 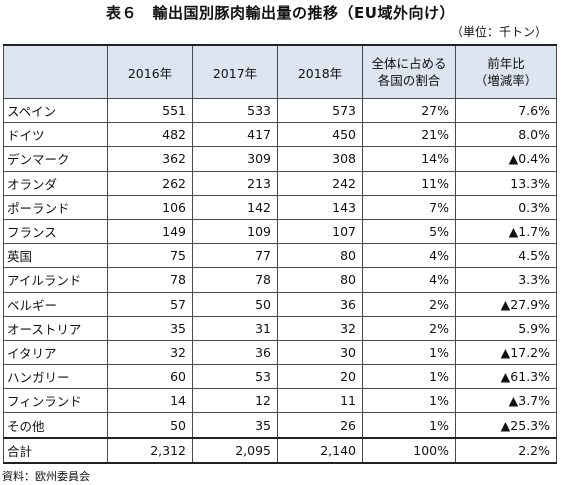 What do you see at coordinates (506, 110) in the screenshot?
I see `yoy-cell: 7.6%` at bounding box center [506, 110].